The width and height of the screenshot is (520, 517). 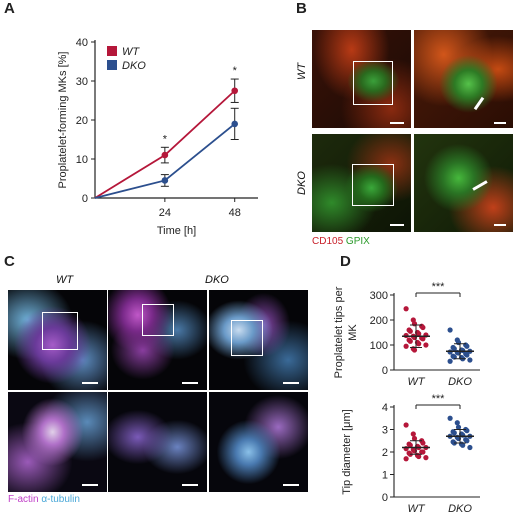 I want to click on col-label-wt: WT, so click(x=65, y=280).